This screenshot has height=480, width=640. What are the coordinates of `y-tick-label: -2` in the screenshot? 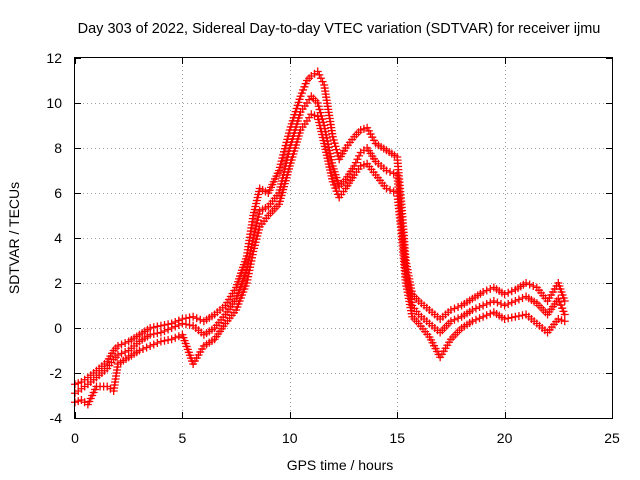 It's located at (56, 373).